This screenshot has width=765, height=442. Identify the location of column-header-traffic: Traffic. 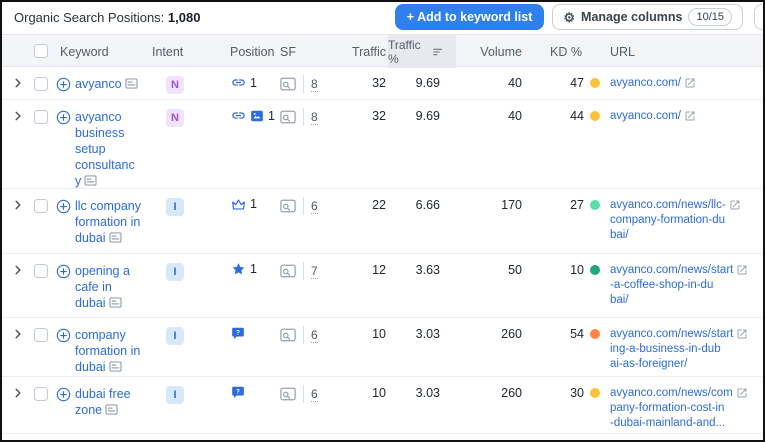
(368, 51).